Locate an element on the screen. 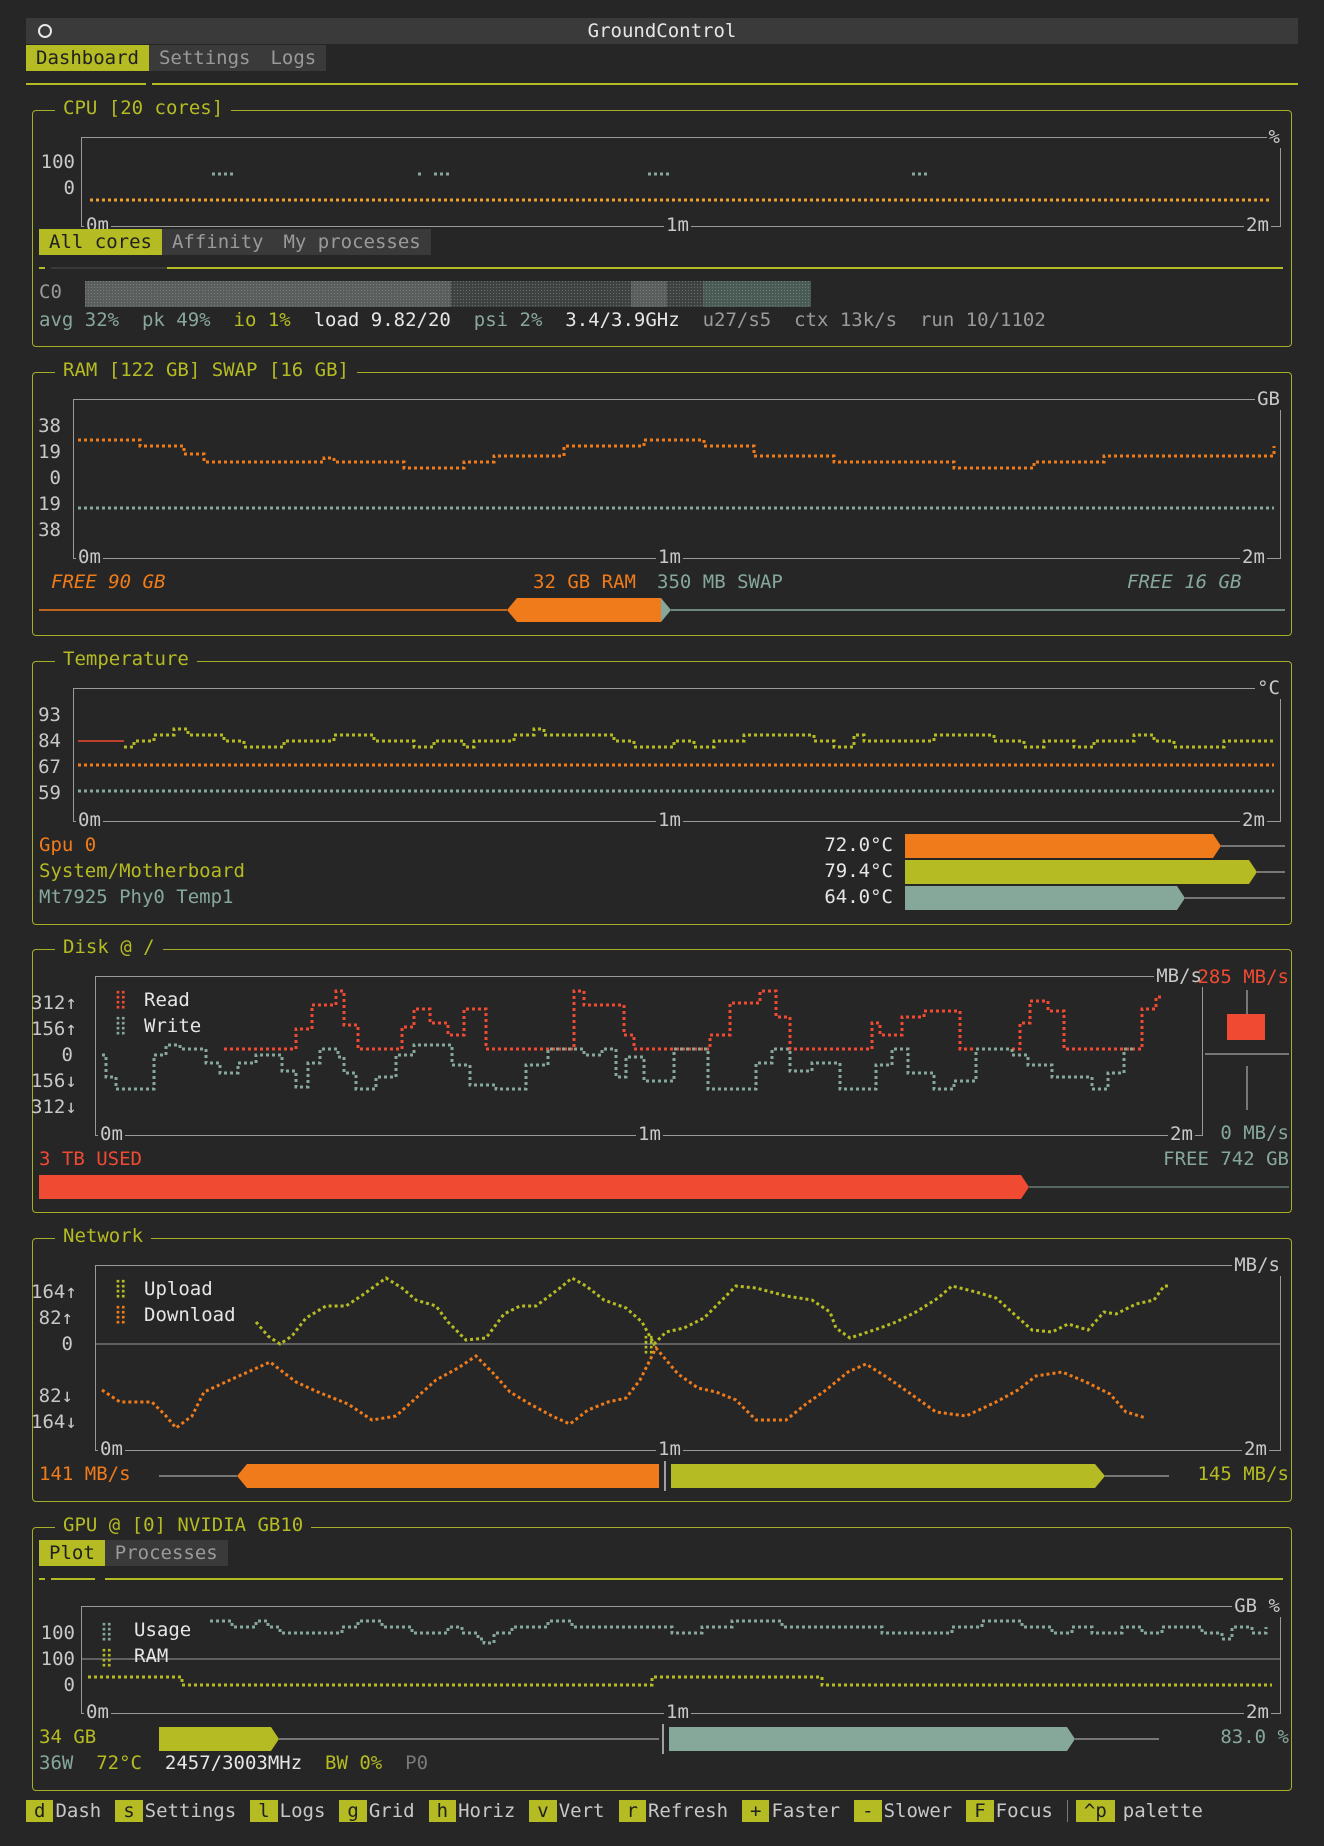 Image resolution: width=1324 pixels, height=1846 pixels. disk-unit: MB/s is located at coordinates (1179, 976).